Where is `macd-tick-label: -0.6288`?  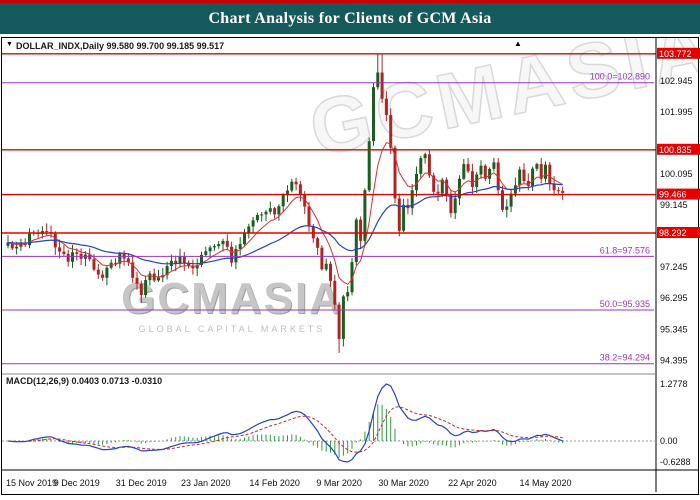 macd-tick-label: -0.6288 is located at coordinates (675, 462).